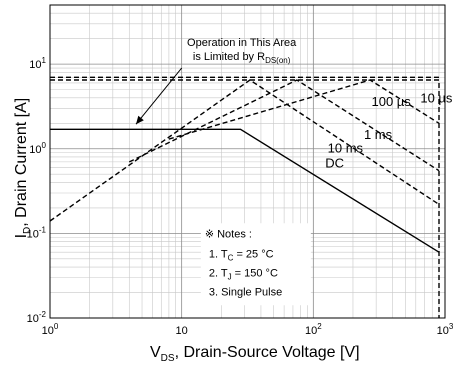  What do you see at coordinates (392, 101) in the screenshot?
I see `curve-label-100-s: 100 µs` at bounding box center [392, 101].